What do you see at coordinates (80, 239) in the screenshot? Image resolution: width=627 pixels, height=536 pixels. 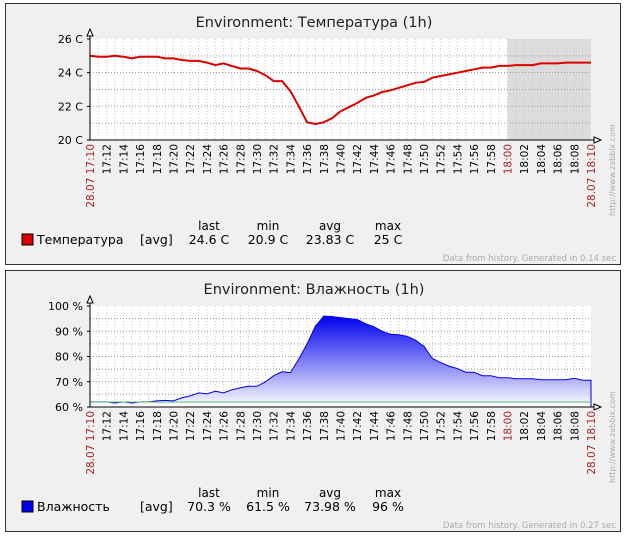 I see `legend-series-name: Температура` at bounding box center [80, 239].